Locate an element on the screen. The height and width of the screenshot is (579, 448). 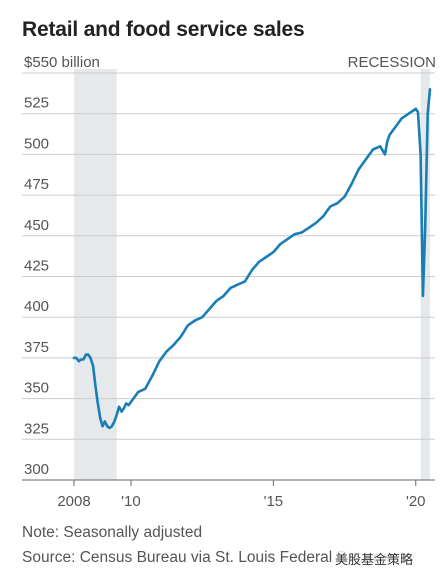
y-tick-label-400: 400 is located at coordinates (36, 306).